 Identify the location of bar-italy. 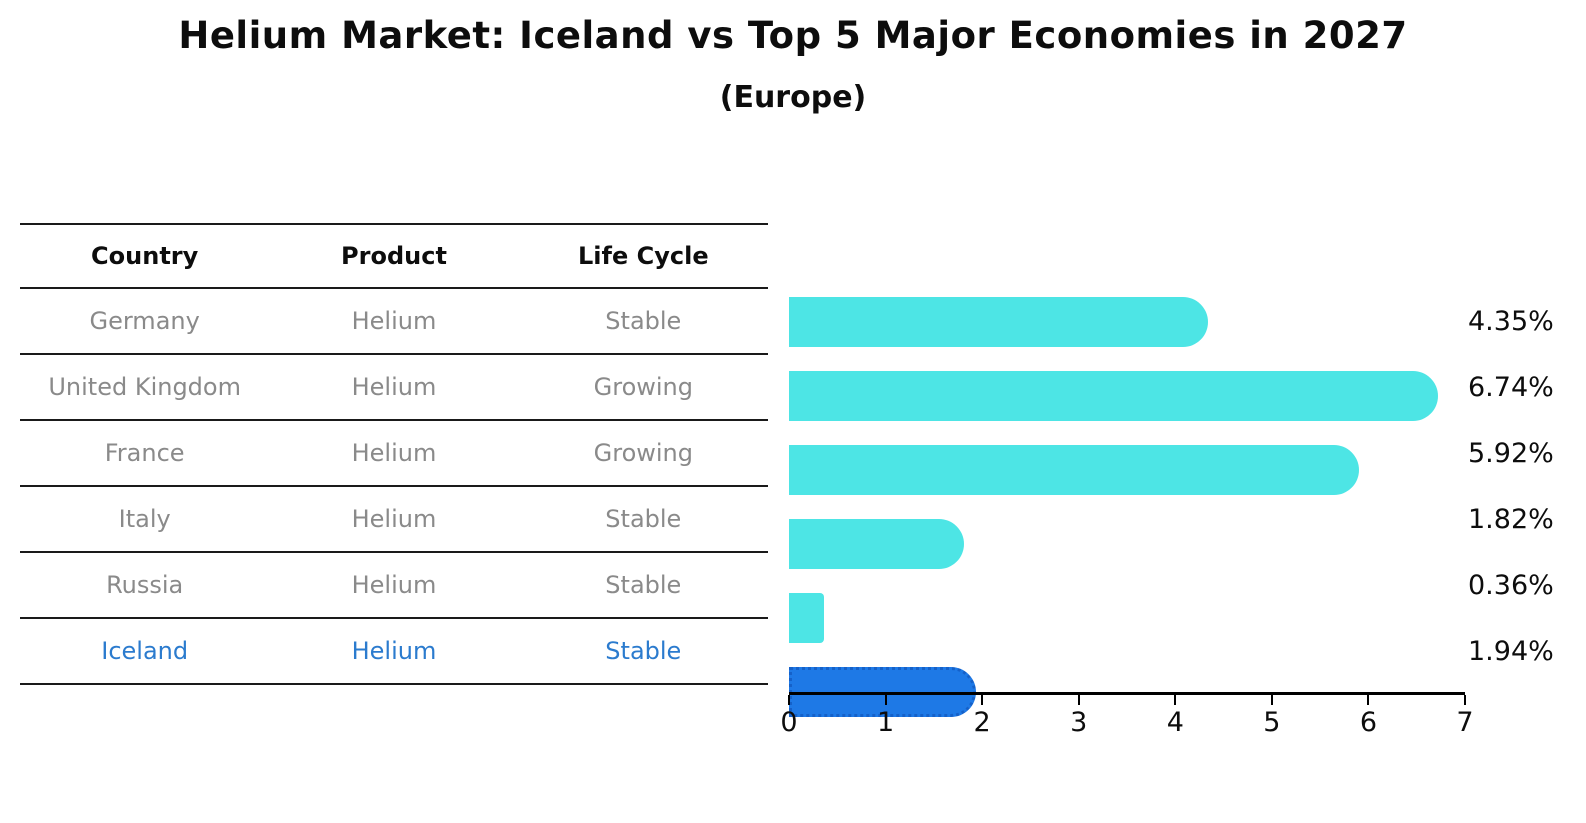
(877, 544).